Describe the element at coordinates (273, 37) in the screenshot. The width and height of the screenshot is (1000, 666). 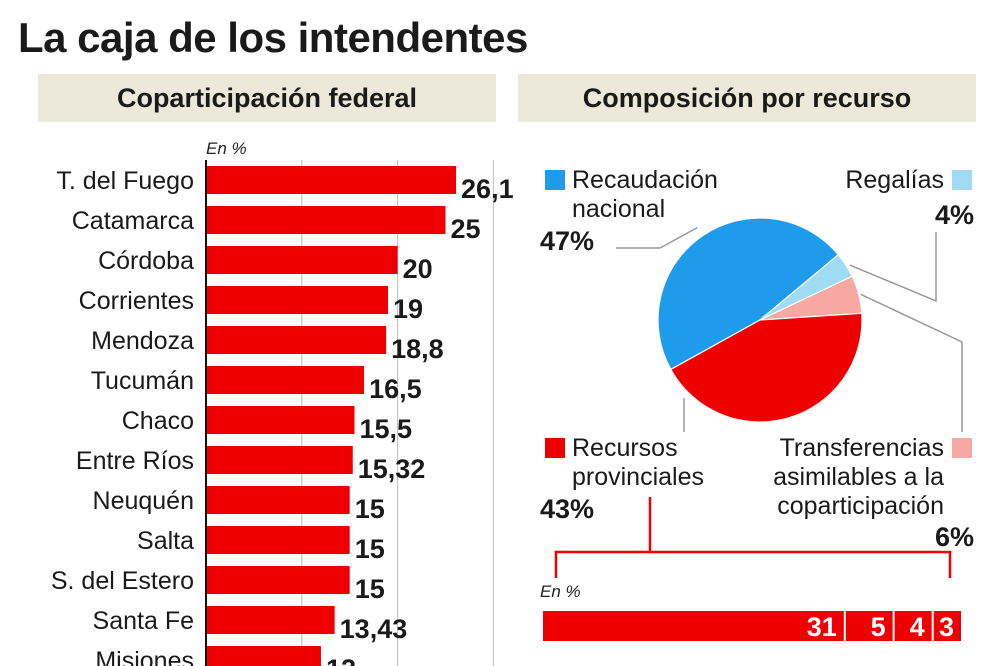
I see `page-title: La caja de los intendentes` at that location.